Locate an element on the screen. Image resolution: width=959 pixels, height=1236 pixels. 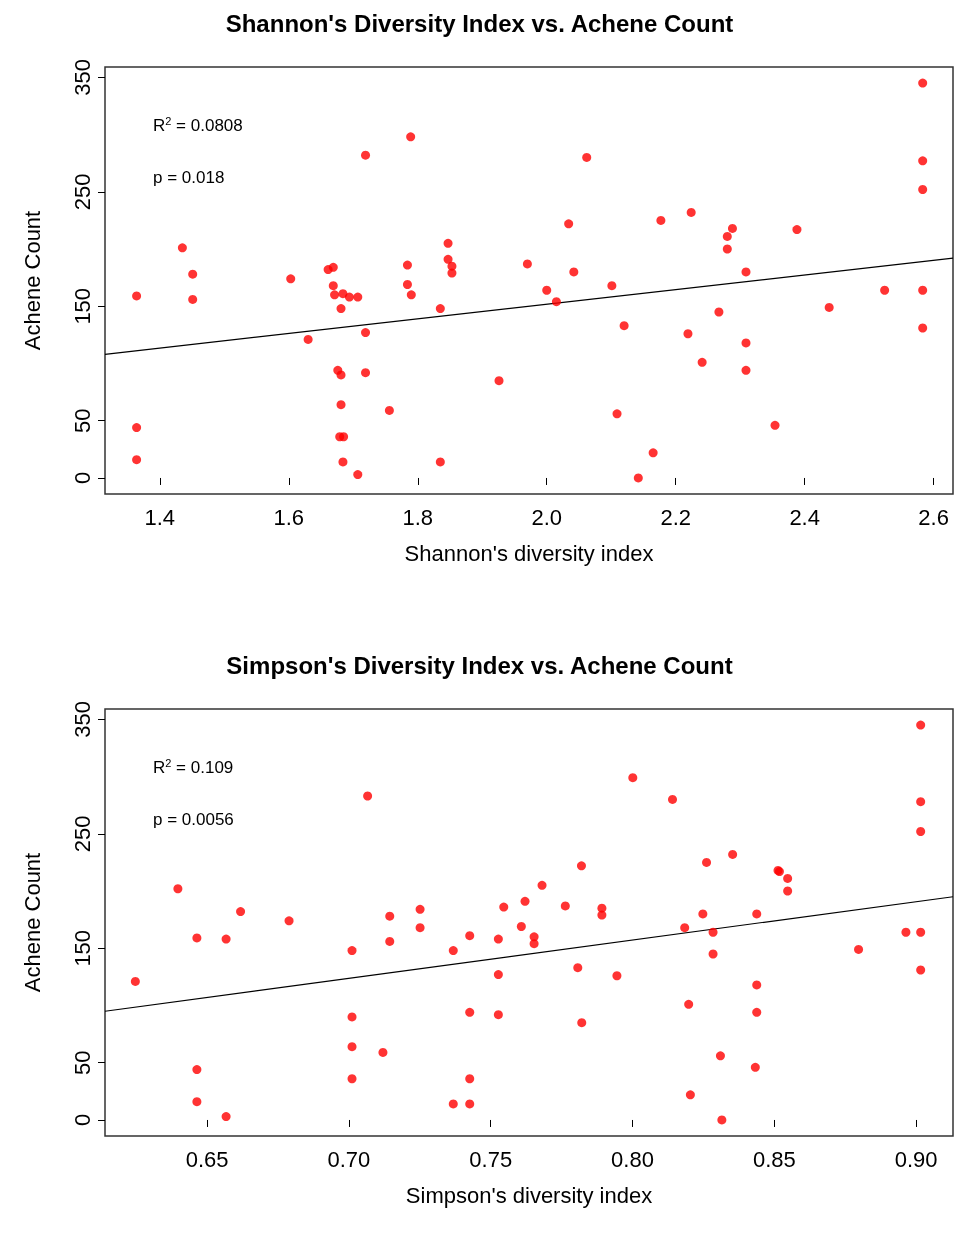
x-axis-title: Simpson's diversity index is located at coordinates (529, 1195).